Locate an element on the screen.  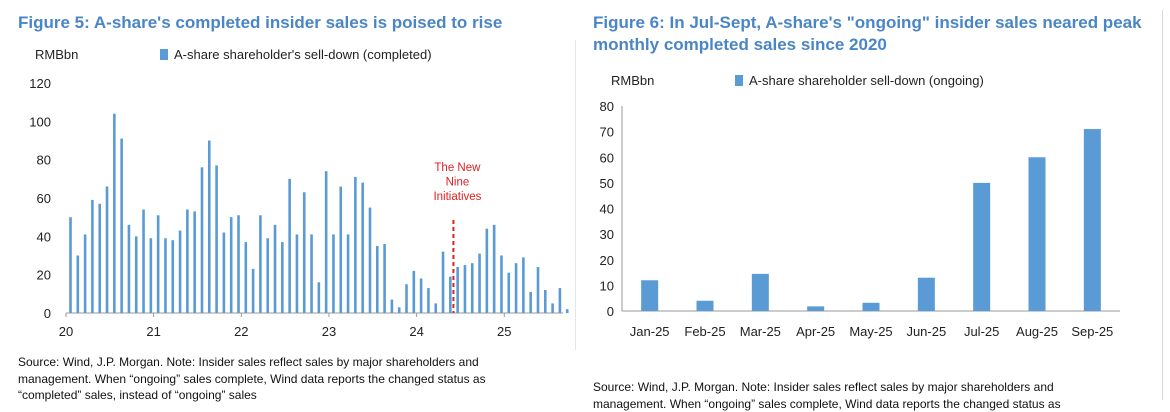
x-tick-label: Sep-25 is located at coordinates (1092, 331).